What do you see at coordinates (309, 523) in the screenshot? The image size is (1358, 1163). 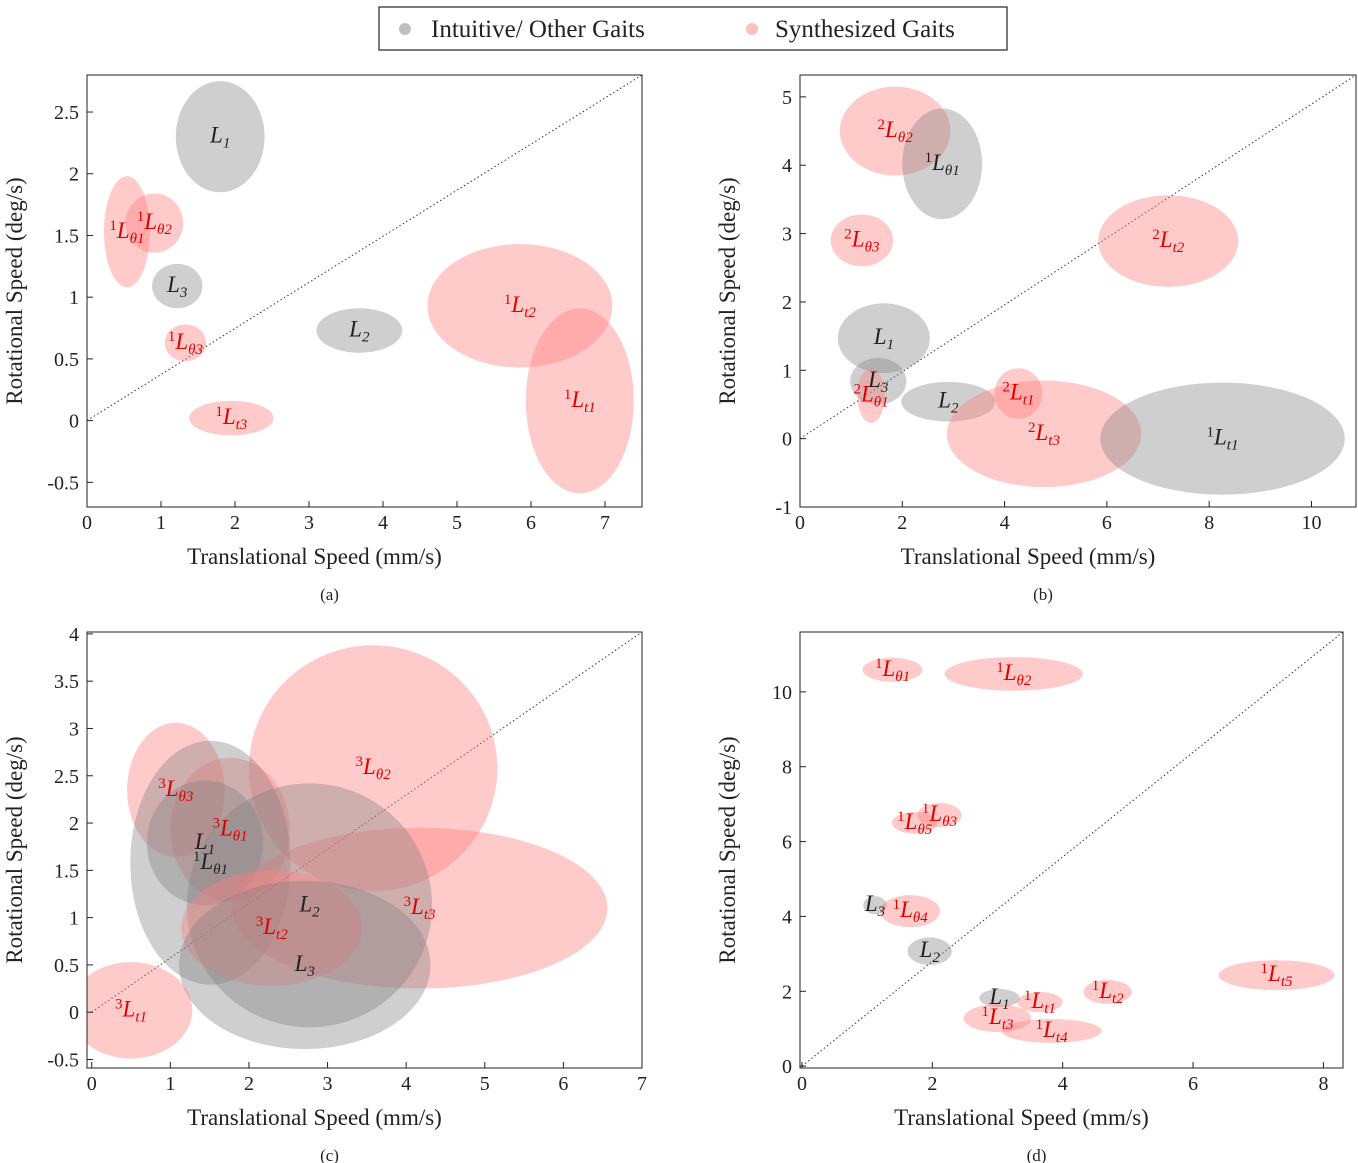 I see `x-tick-label: 3` at bounding box center [309, 523].